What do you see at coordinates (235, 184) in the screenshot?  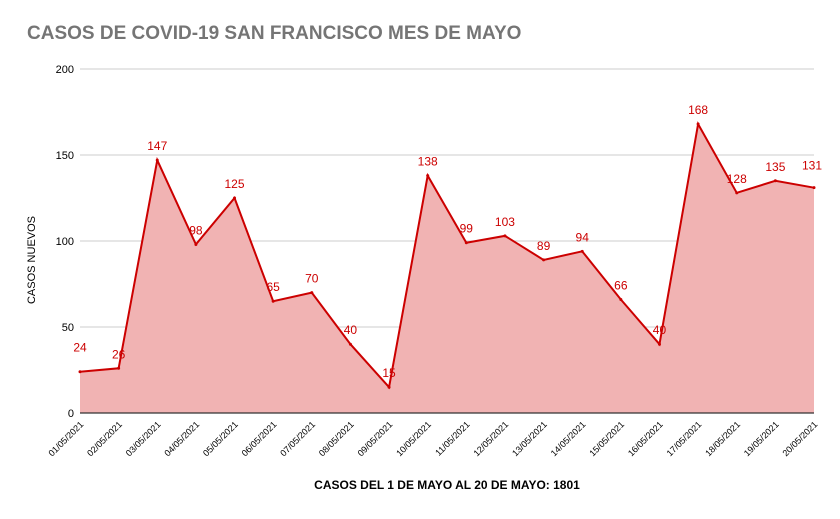 I see `data-label: 125` at bounding box center [235, 184].